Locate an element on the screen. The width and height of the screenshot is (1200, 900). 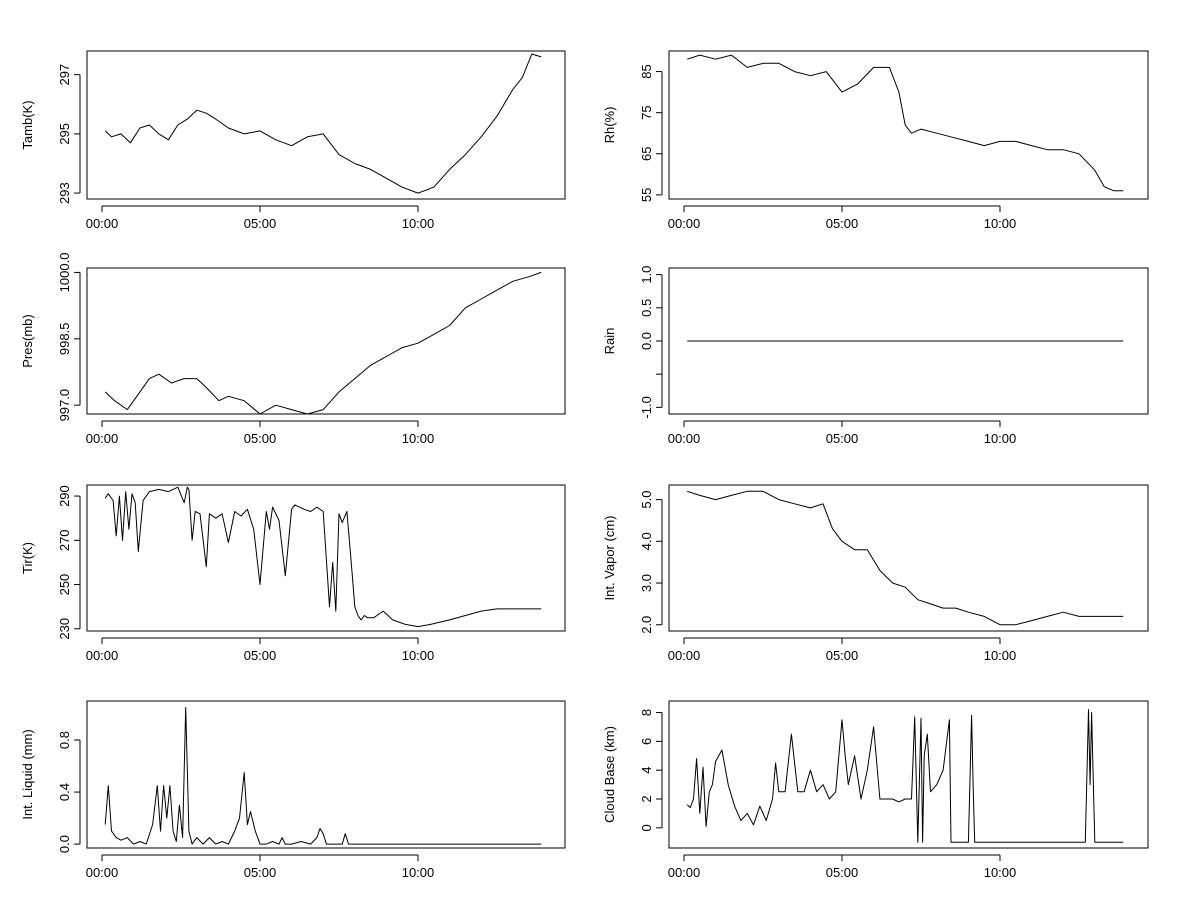
y-tick-label: 0 is located at coordinates (646, 827).